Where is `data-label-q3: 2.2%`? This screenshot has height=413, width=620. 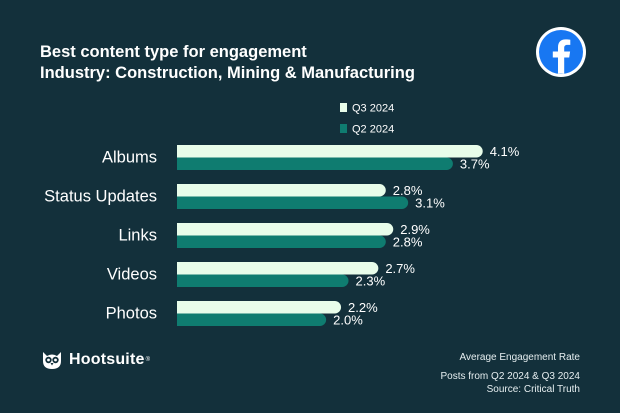 data-label-q3: 2.2% is located at coordinates (363, 307).